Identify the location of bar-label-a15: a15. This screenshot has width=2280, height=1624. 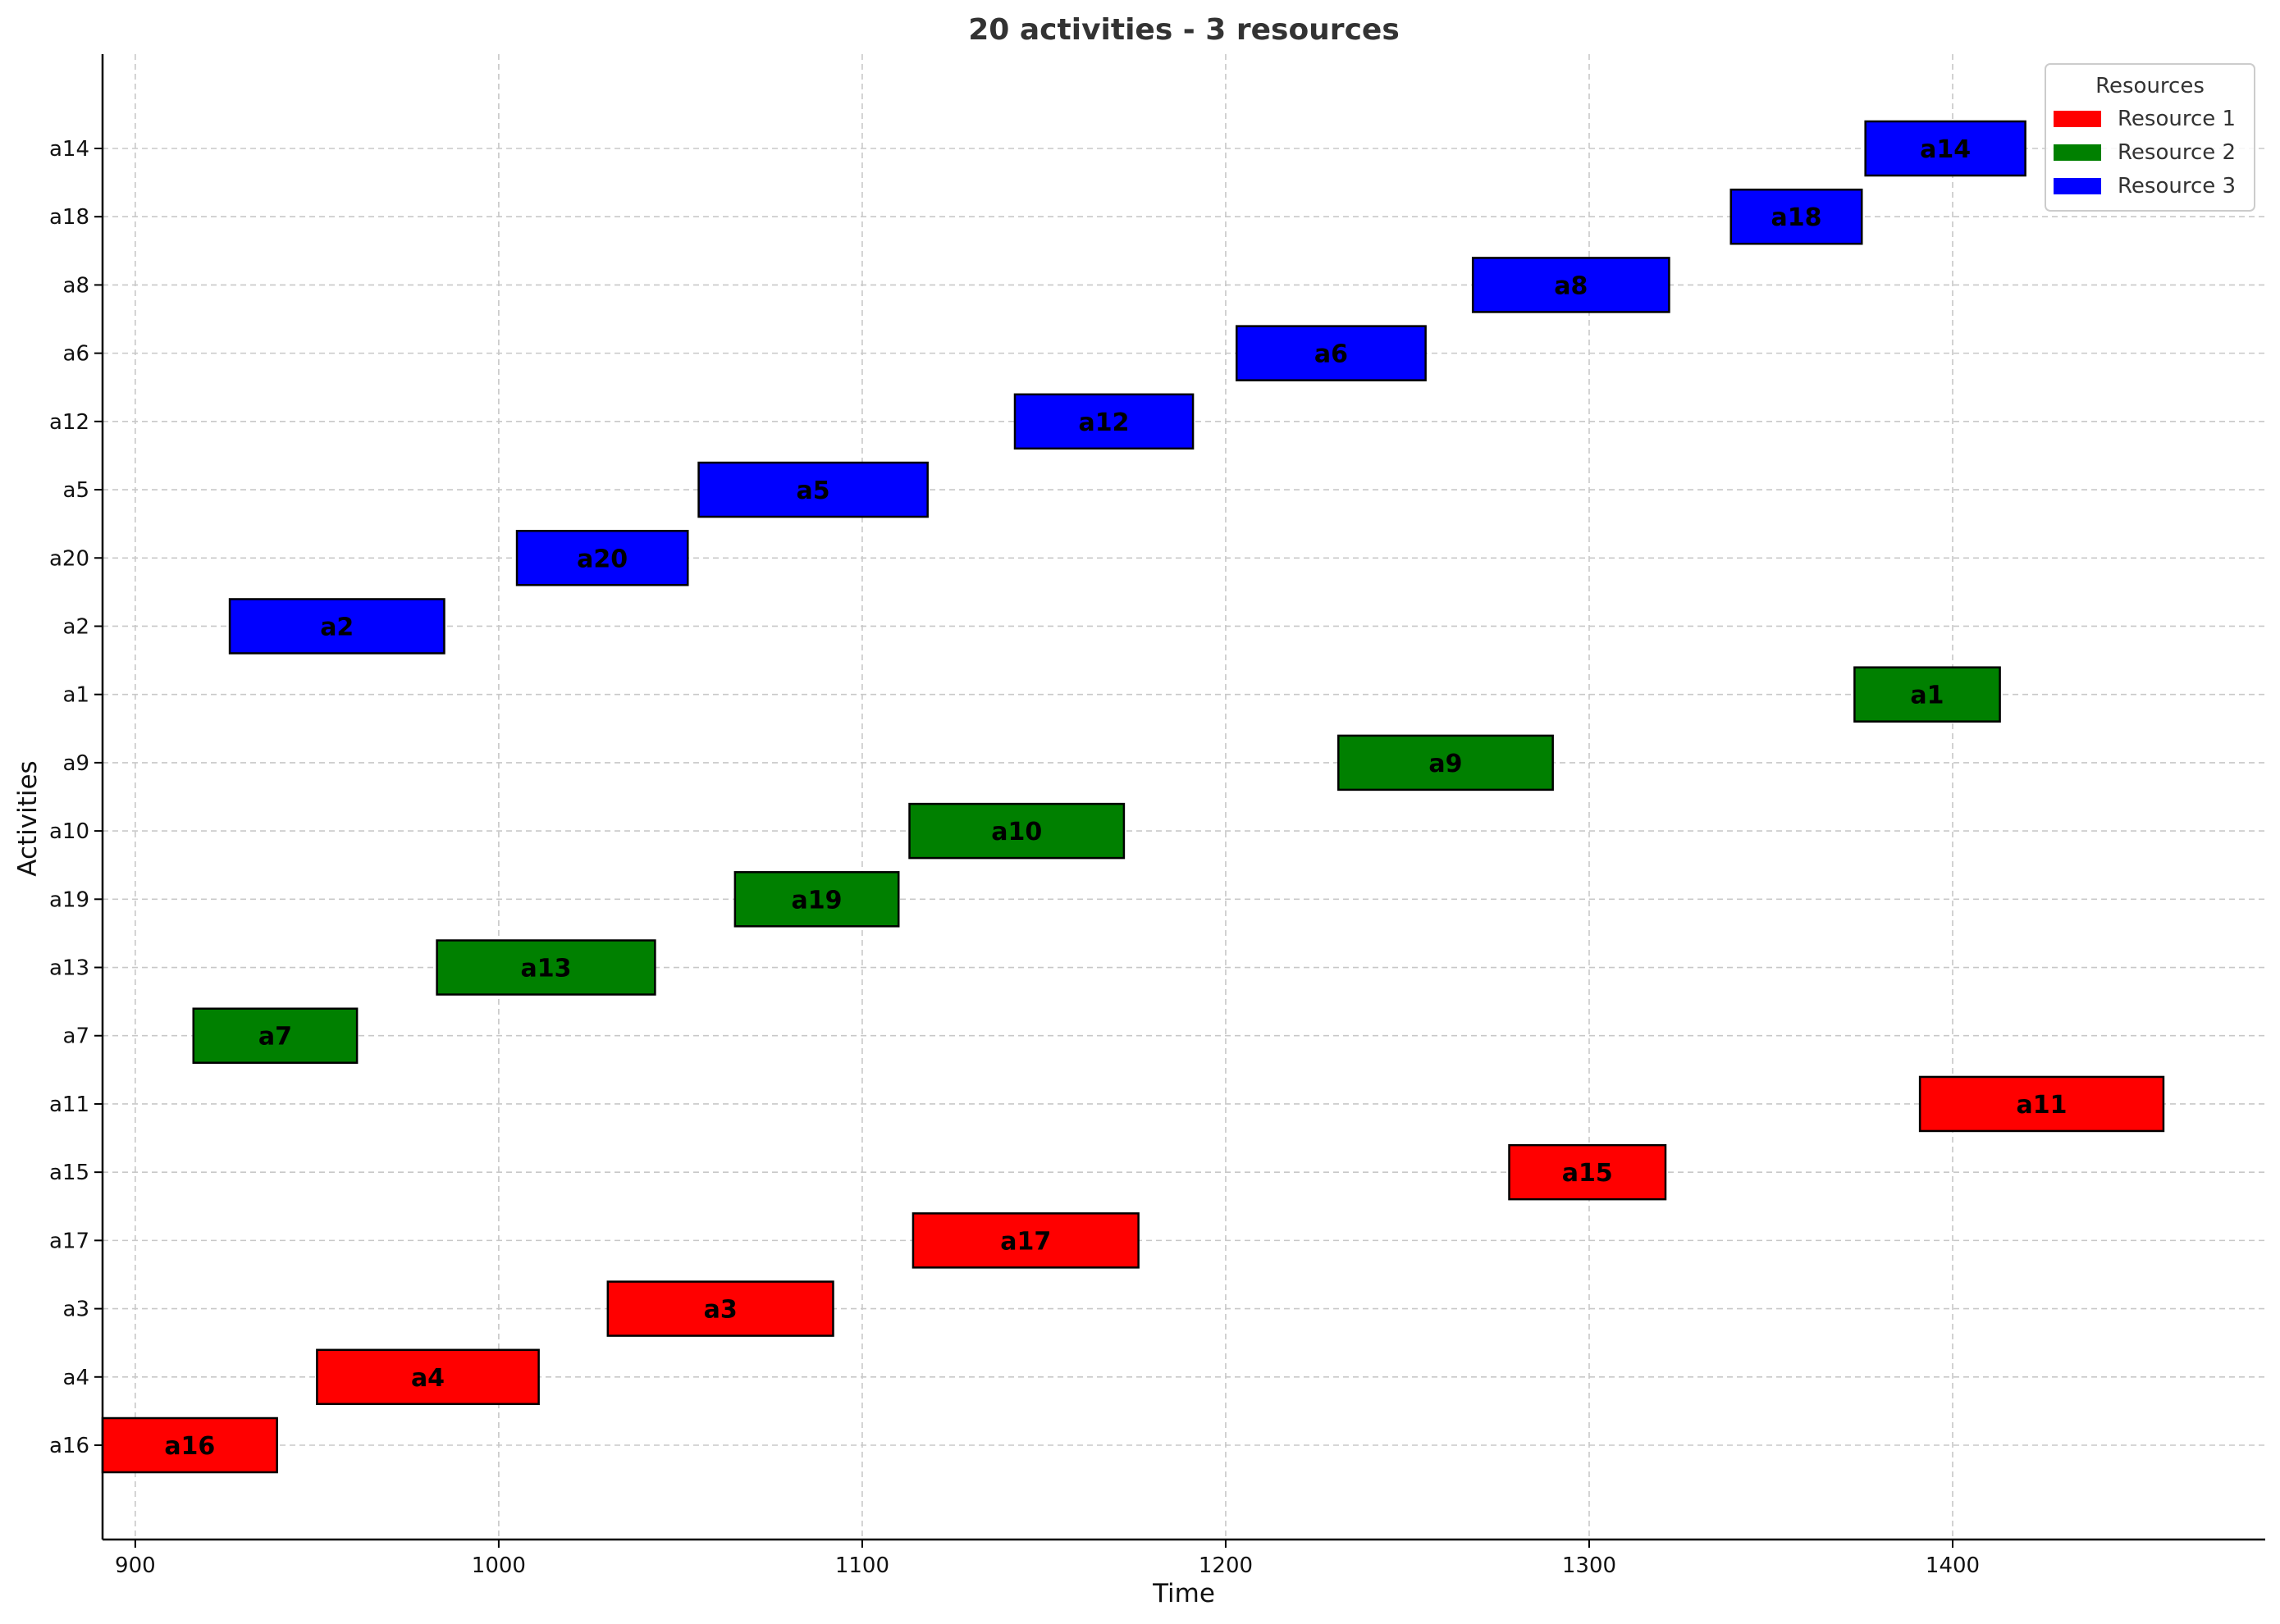
(1587, 1173).